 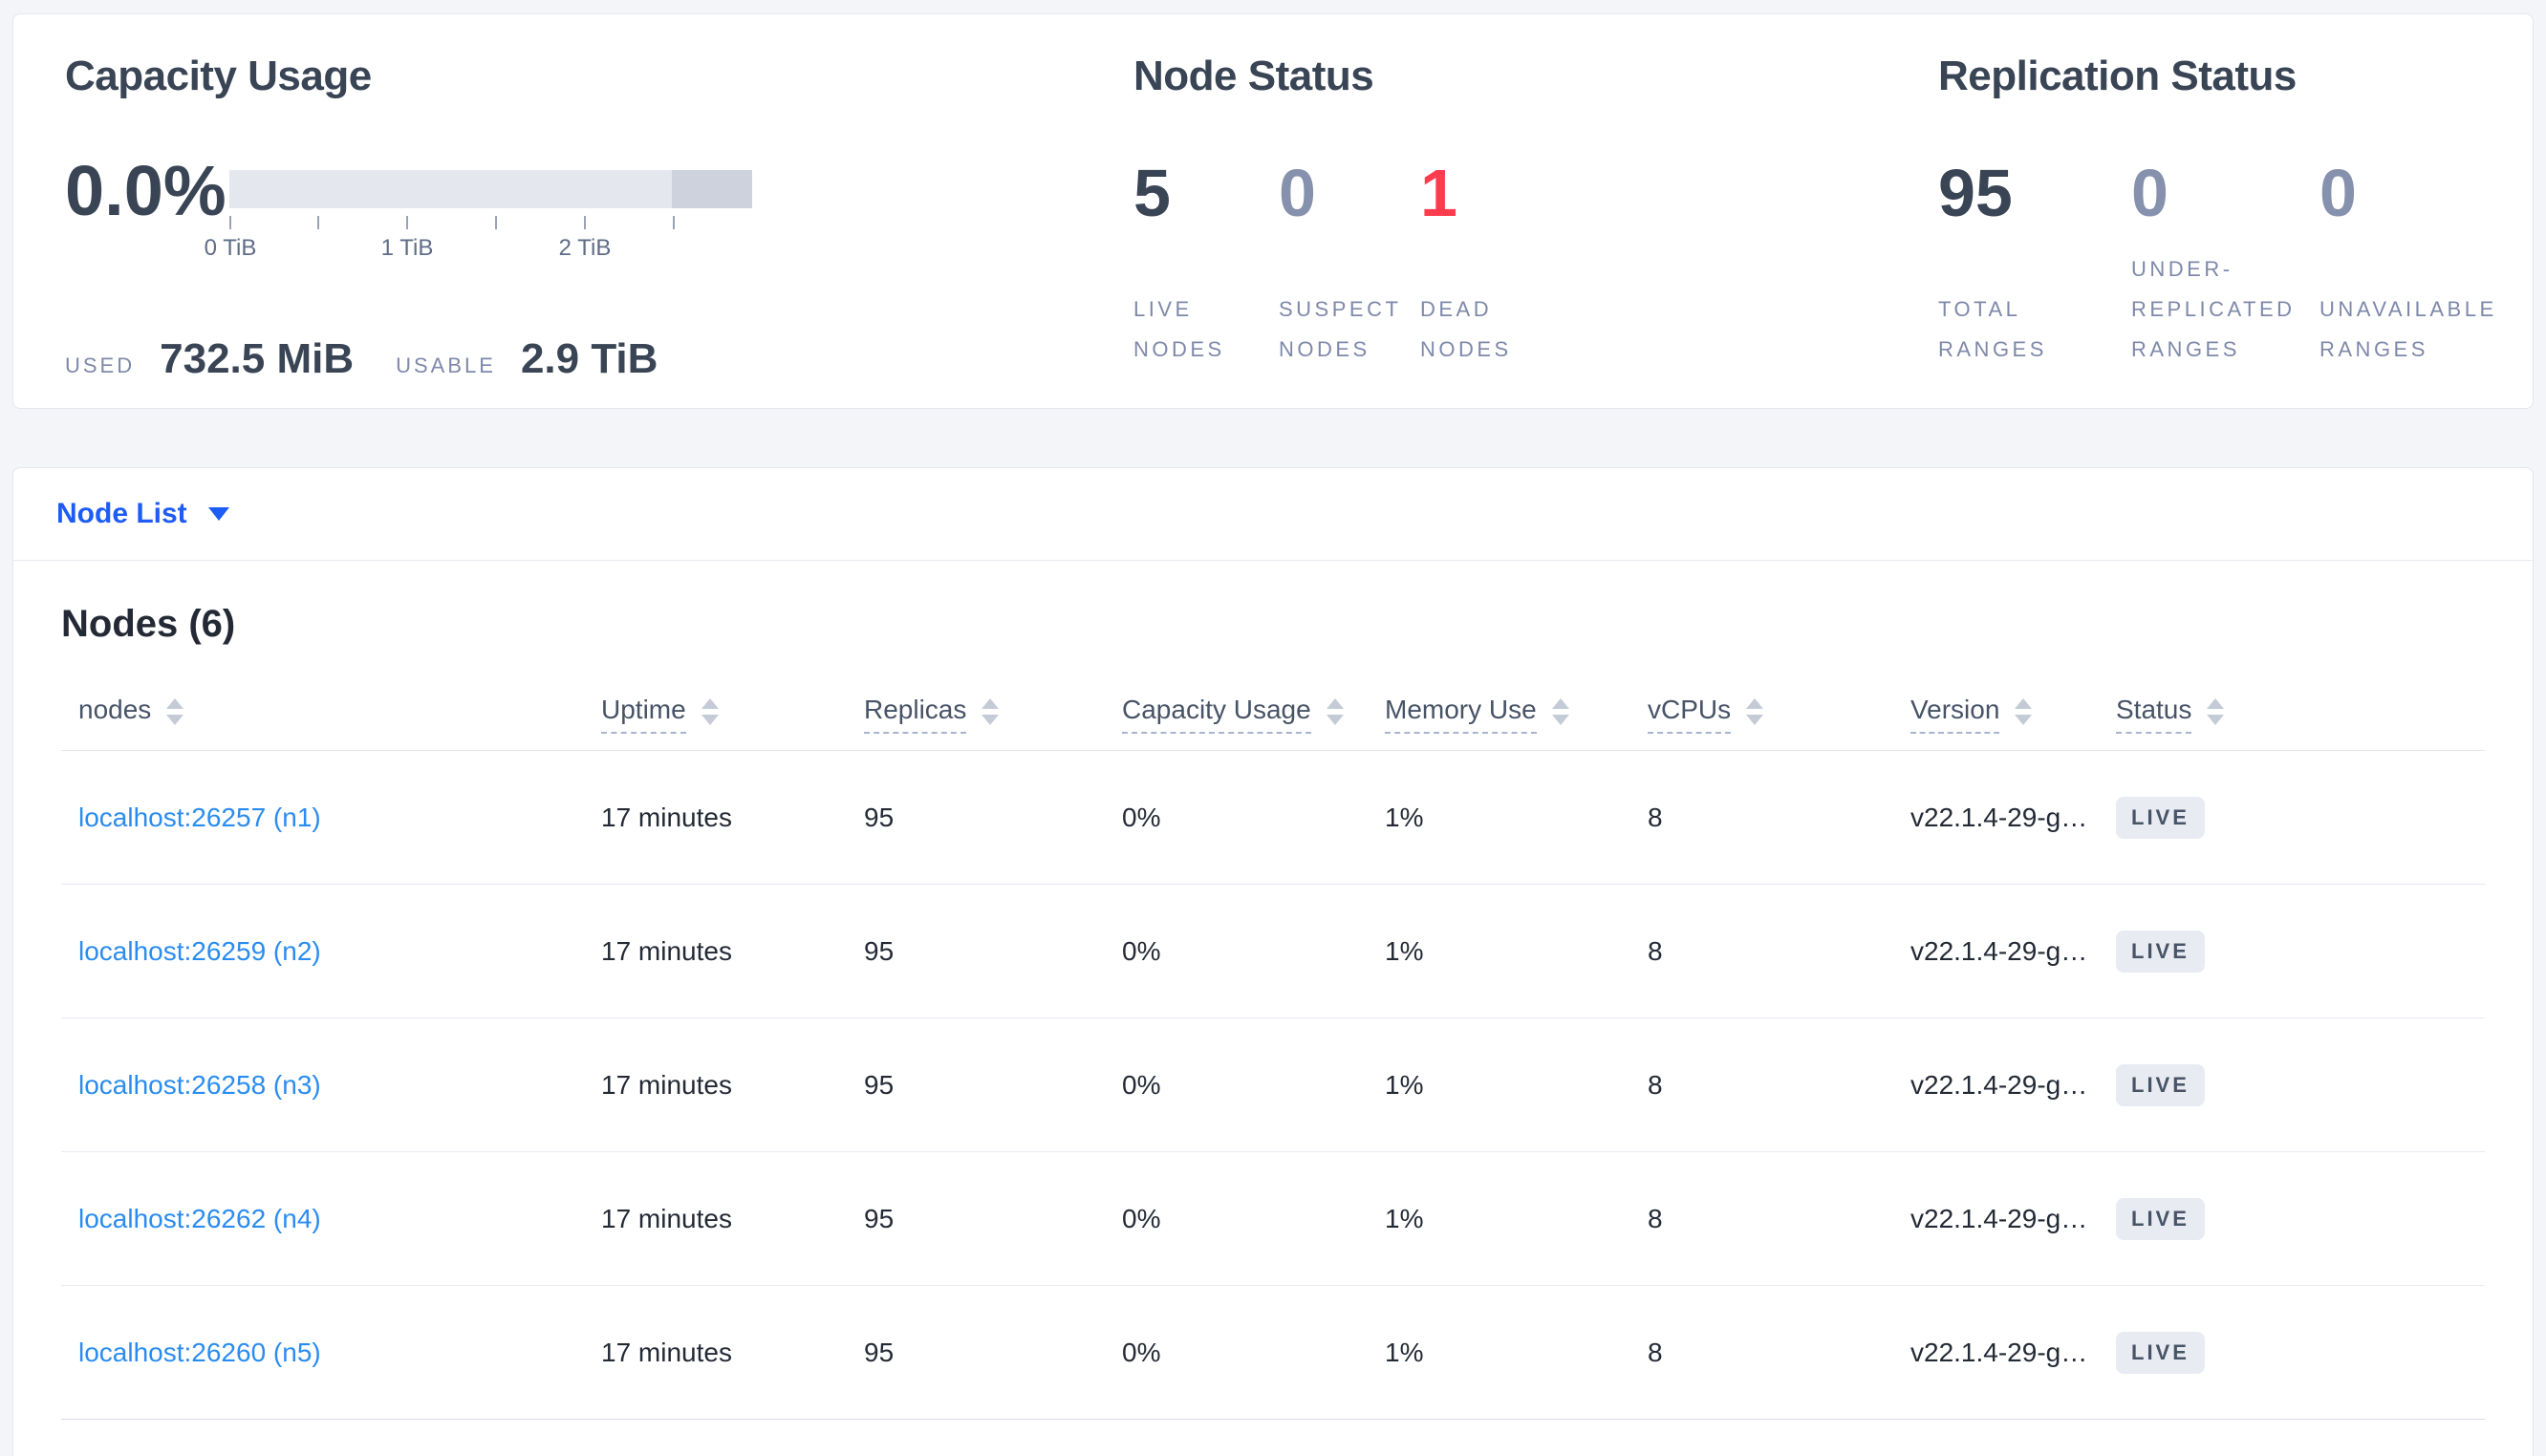 I want to click on live-nodes-label: LIVE NODES, so click(x=1179, y=329).